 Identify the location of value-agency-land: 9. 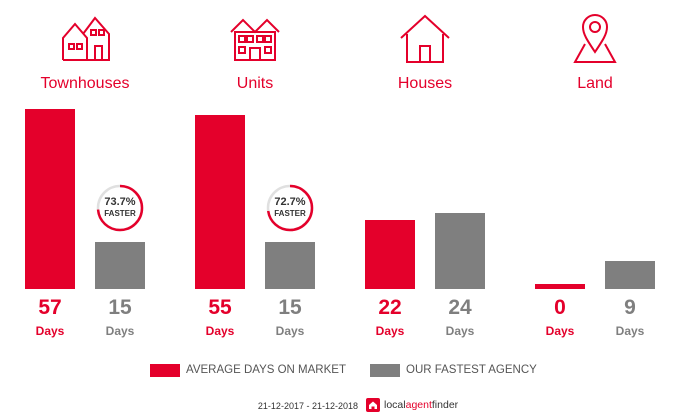
(630, 307).